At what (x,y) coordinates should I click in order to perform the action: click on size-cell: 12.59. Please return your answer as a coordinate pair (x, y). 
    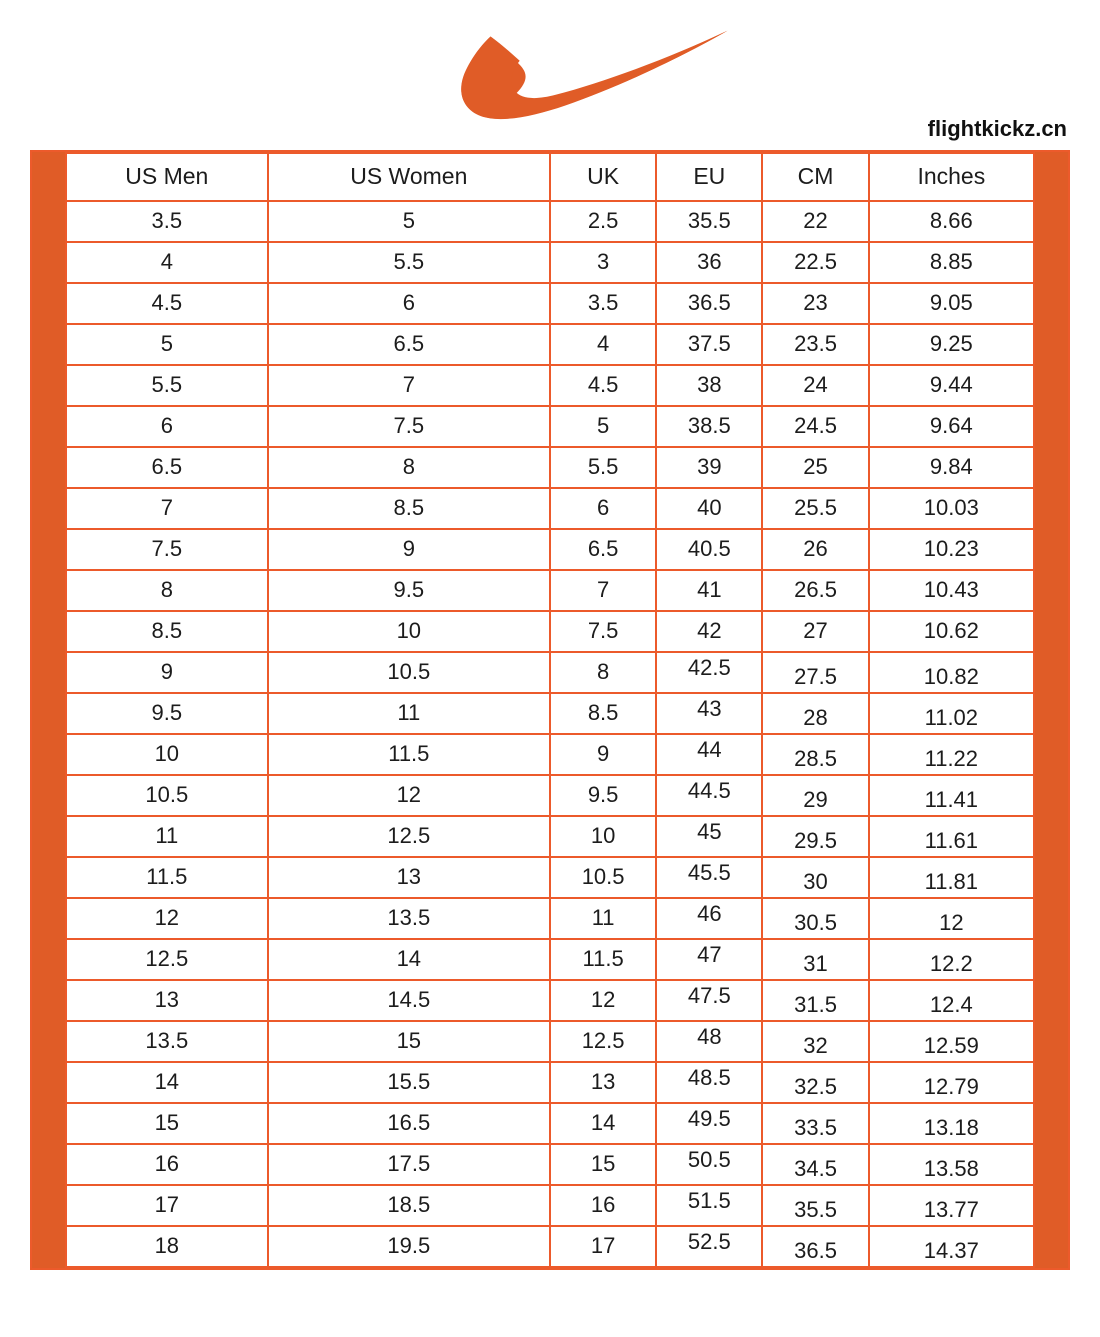
    Looking at the image, I should click on (951, 1041).